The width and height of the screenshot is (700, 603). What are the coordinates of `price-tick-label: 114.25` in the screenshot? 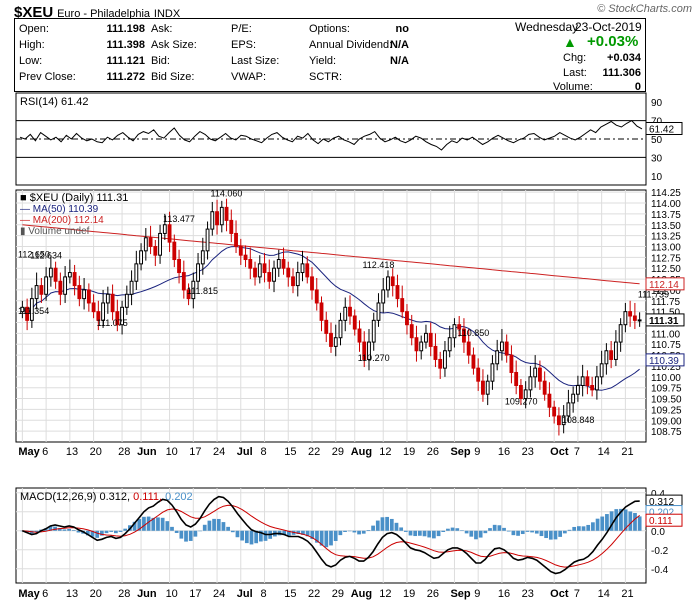 It's located at (666, 193).